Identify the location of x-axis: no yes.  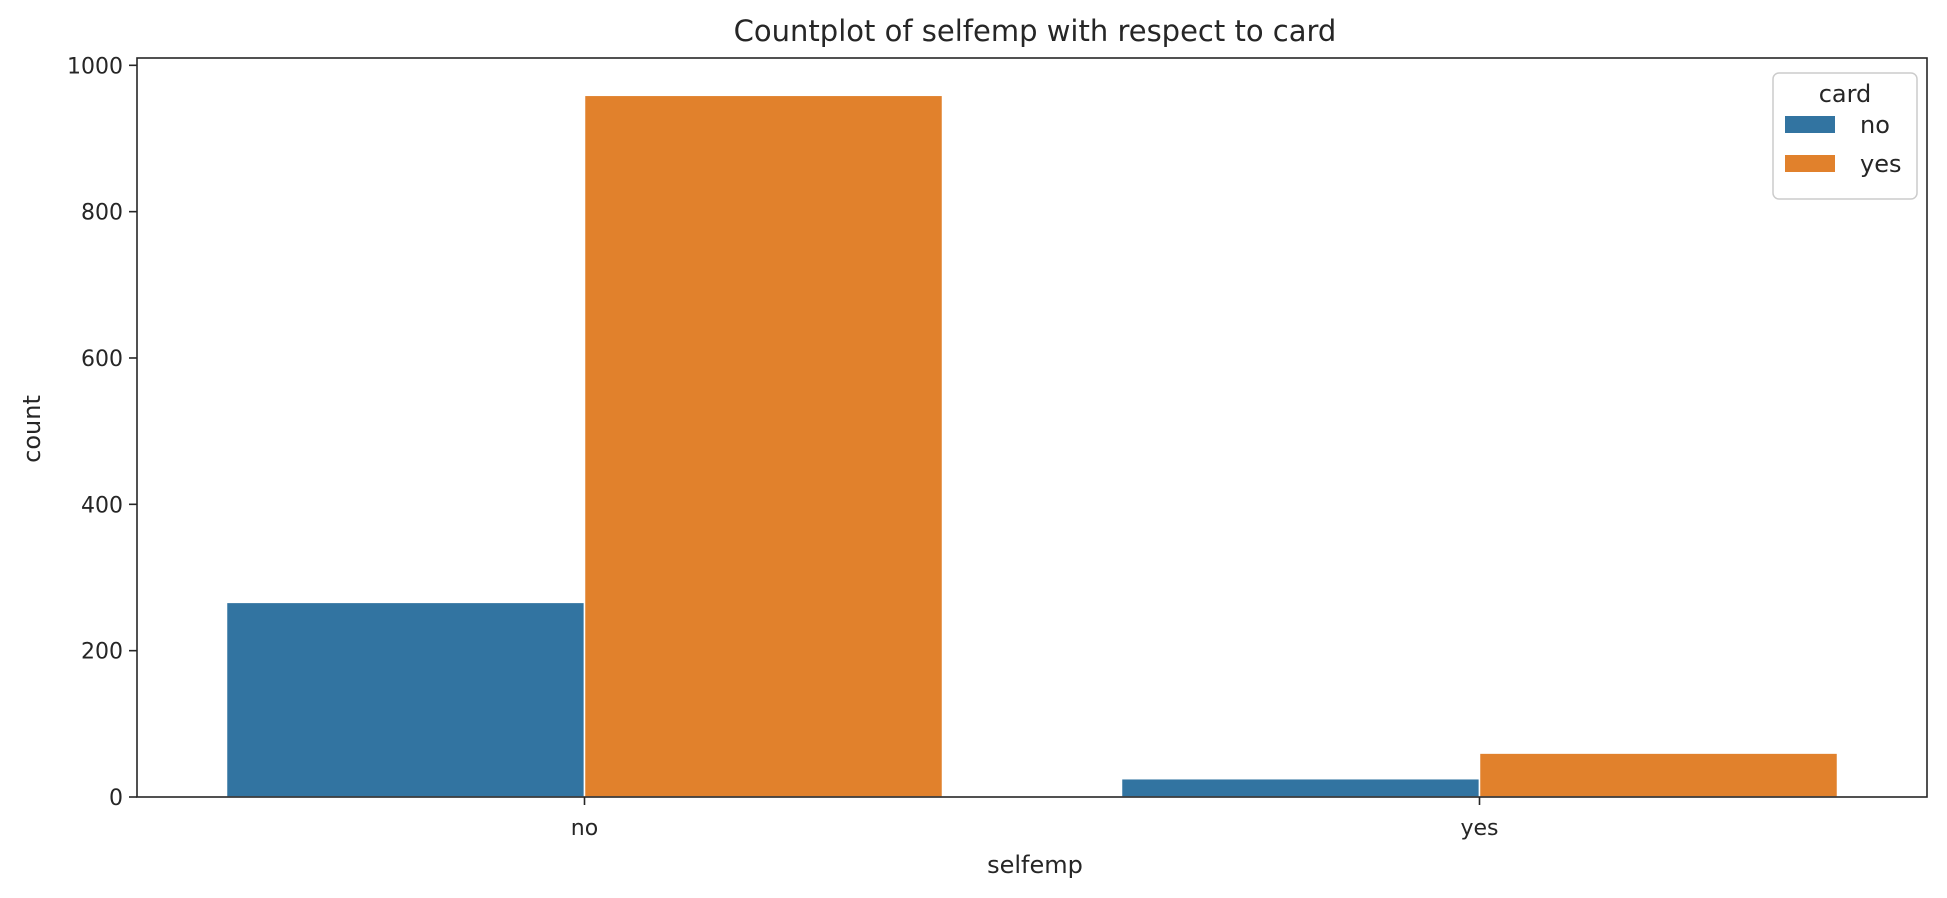
(1035, 819).